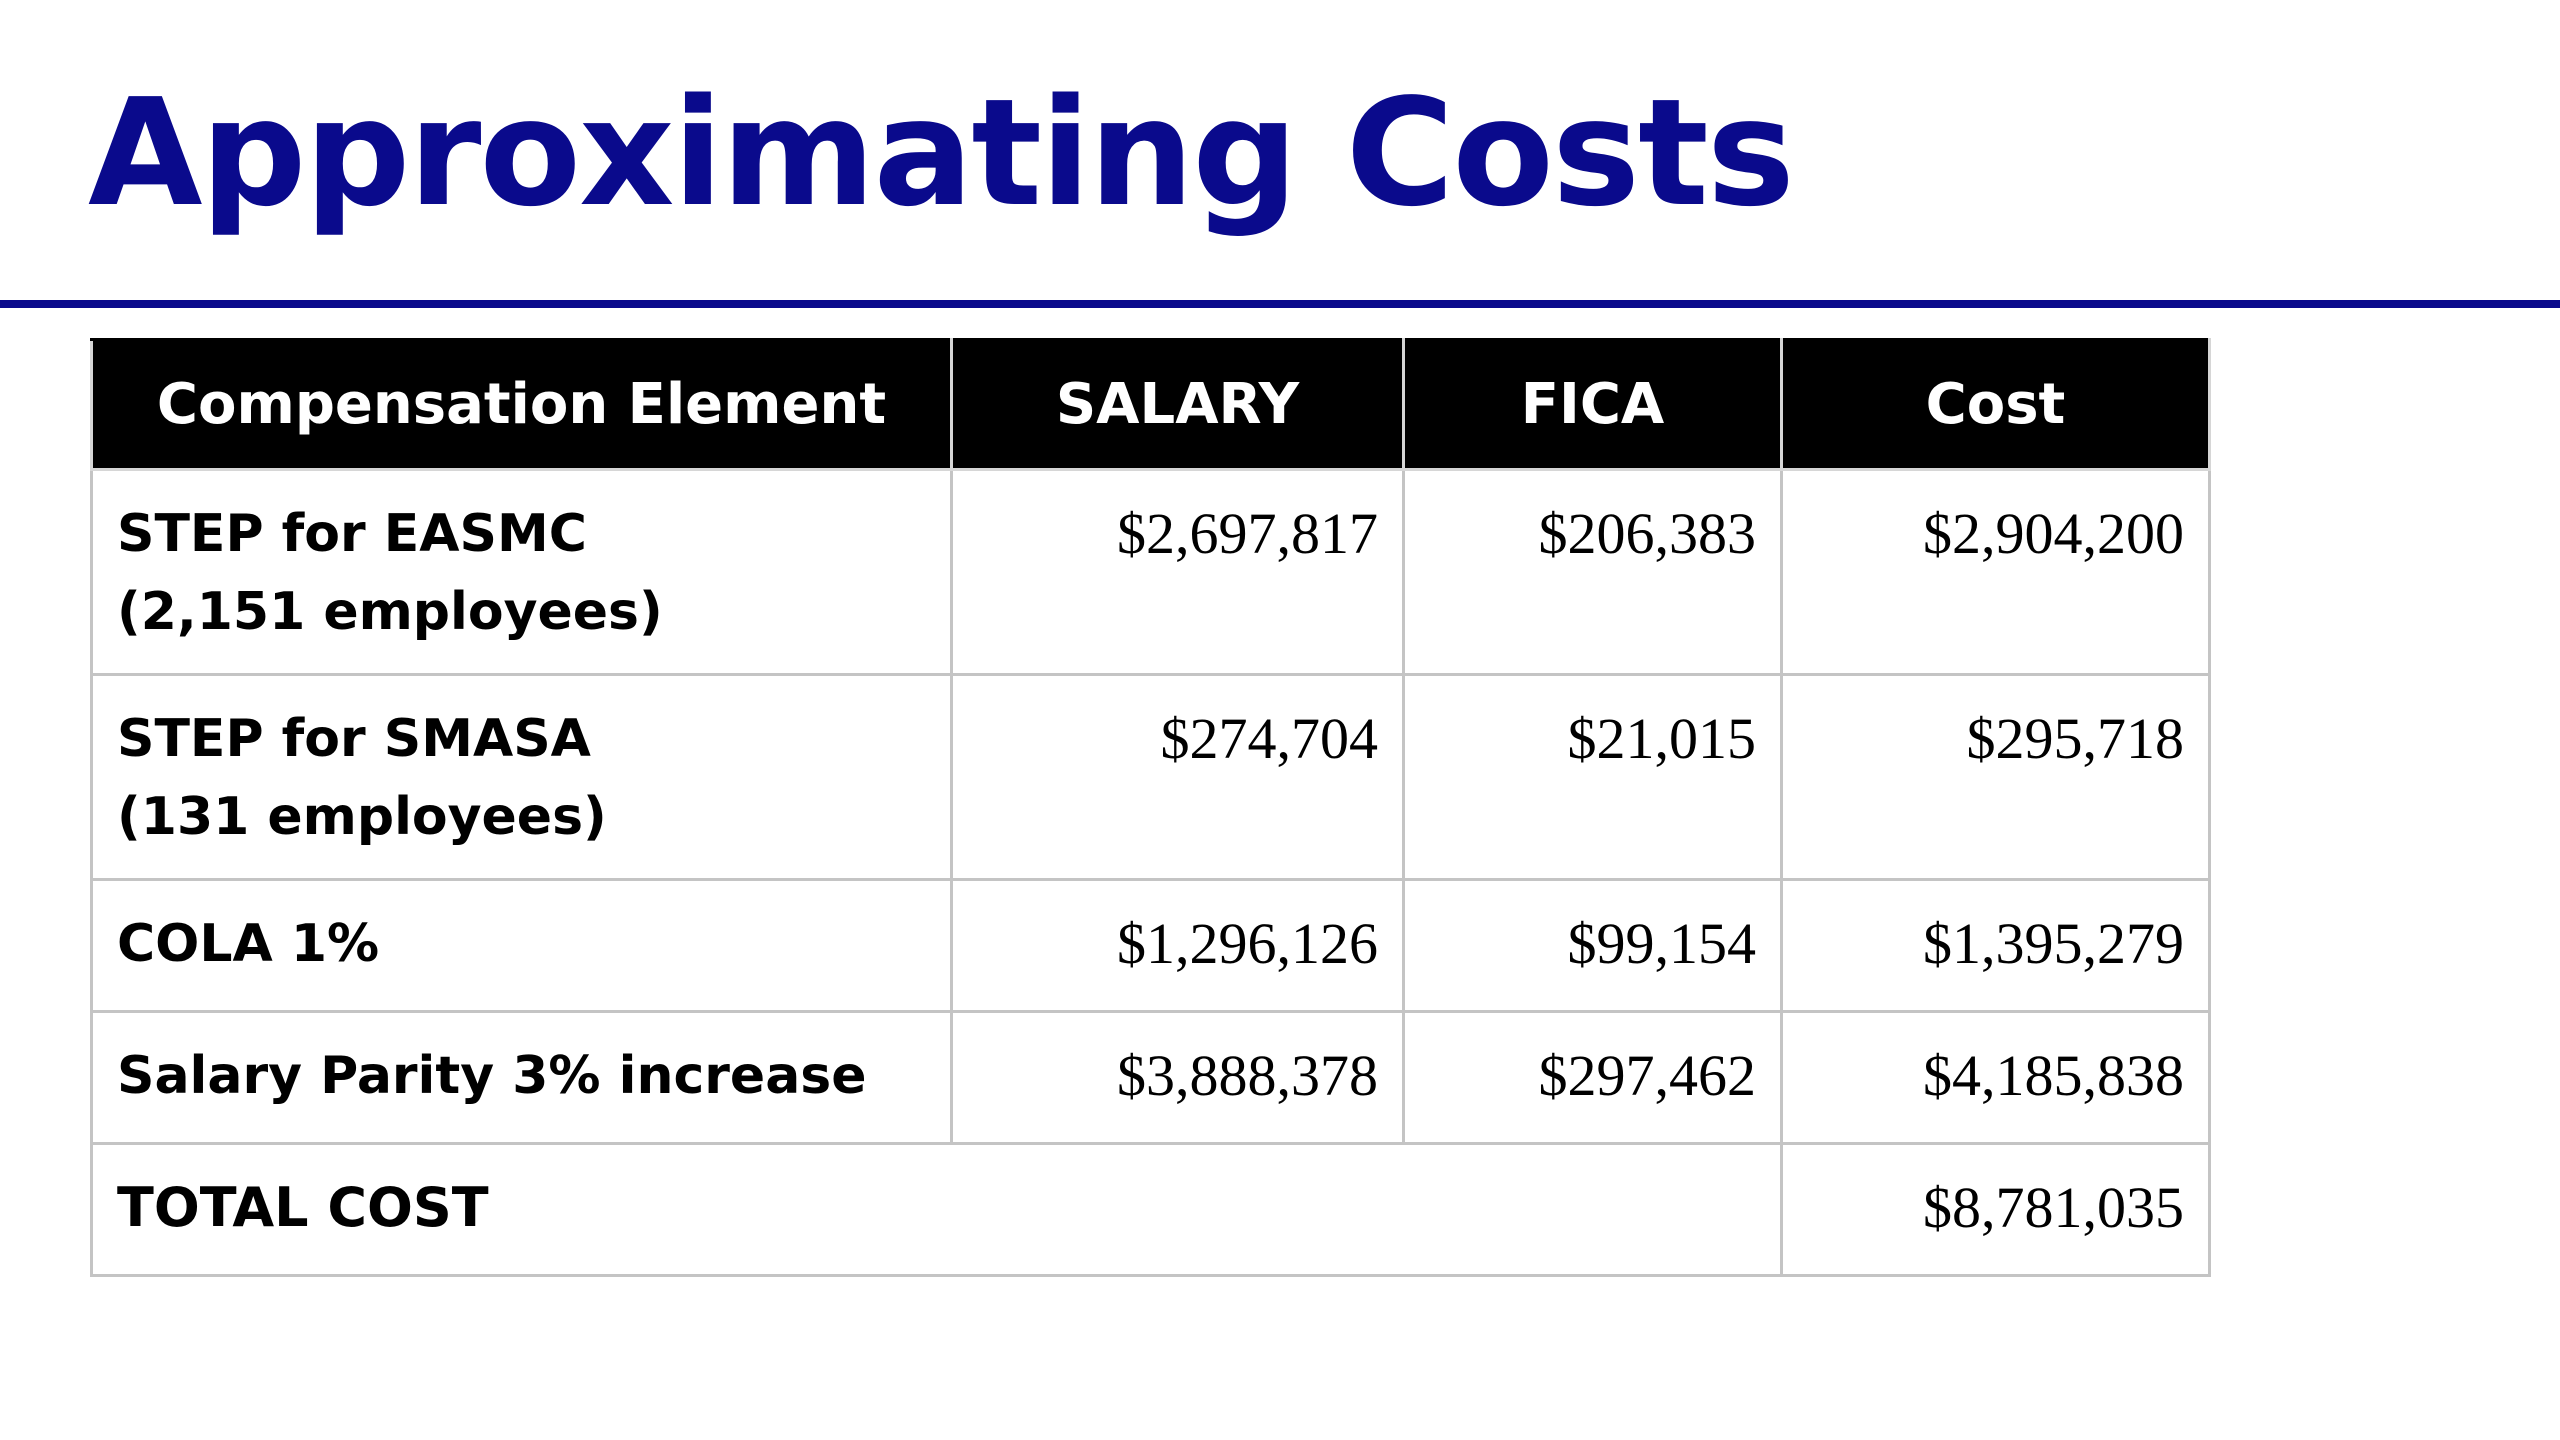 This screenshot has height=1440, width=2560. What do you see at coordinates (1995, 1209) in the screenshot?
I see `total-cost-cell: $8,781,035` at bounding box center [1995, 1209].